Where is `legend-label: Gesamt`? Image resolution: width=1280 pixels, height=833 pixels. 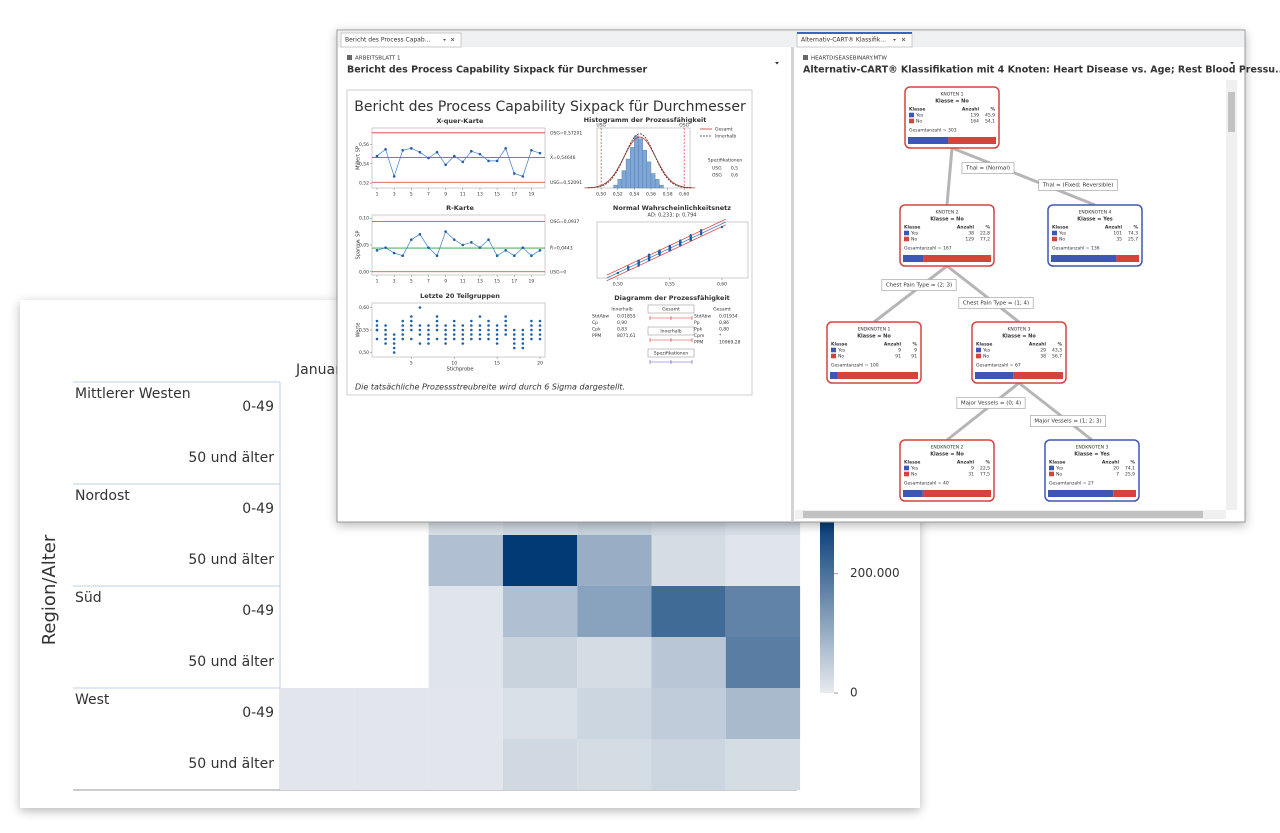 legend-label: Gesamt is located at coordinates (724, 130).